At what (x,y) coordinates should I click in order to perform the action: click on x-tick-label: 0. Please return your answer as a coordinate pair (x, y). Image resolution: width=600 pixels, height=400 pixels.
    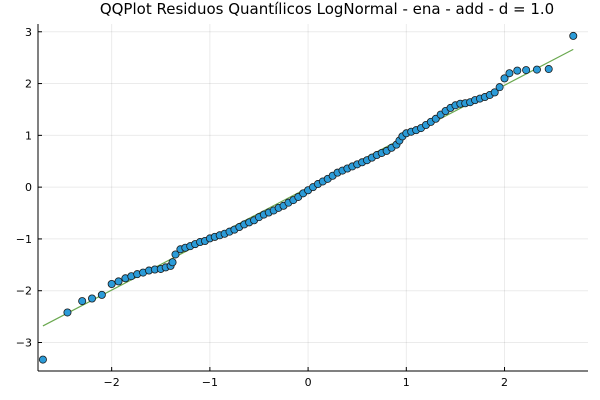
    Looking at the image, I should click on (308, 382).